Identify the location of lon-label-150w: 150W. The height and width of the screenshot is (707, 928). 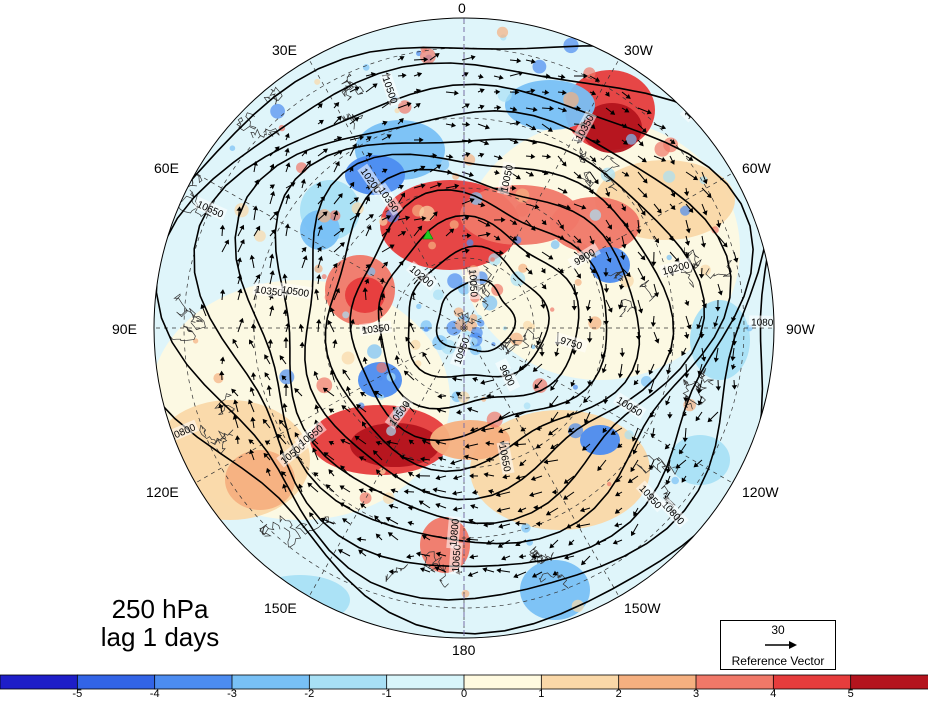
(642, 608).